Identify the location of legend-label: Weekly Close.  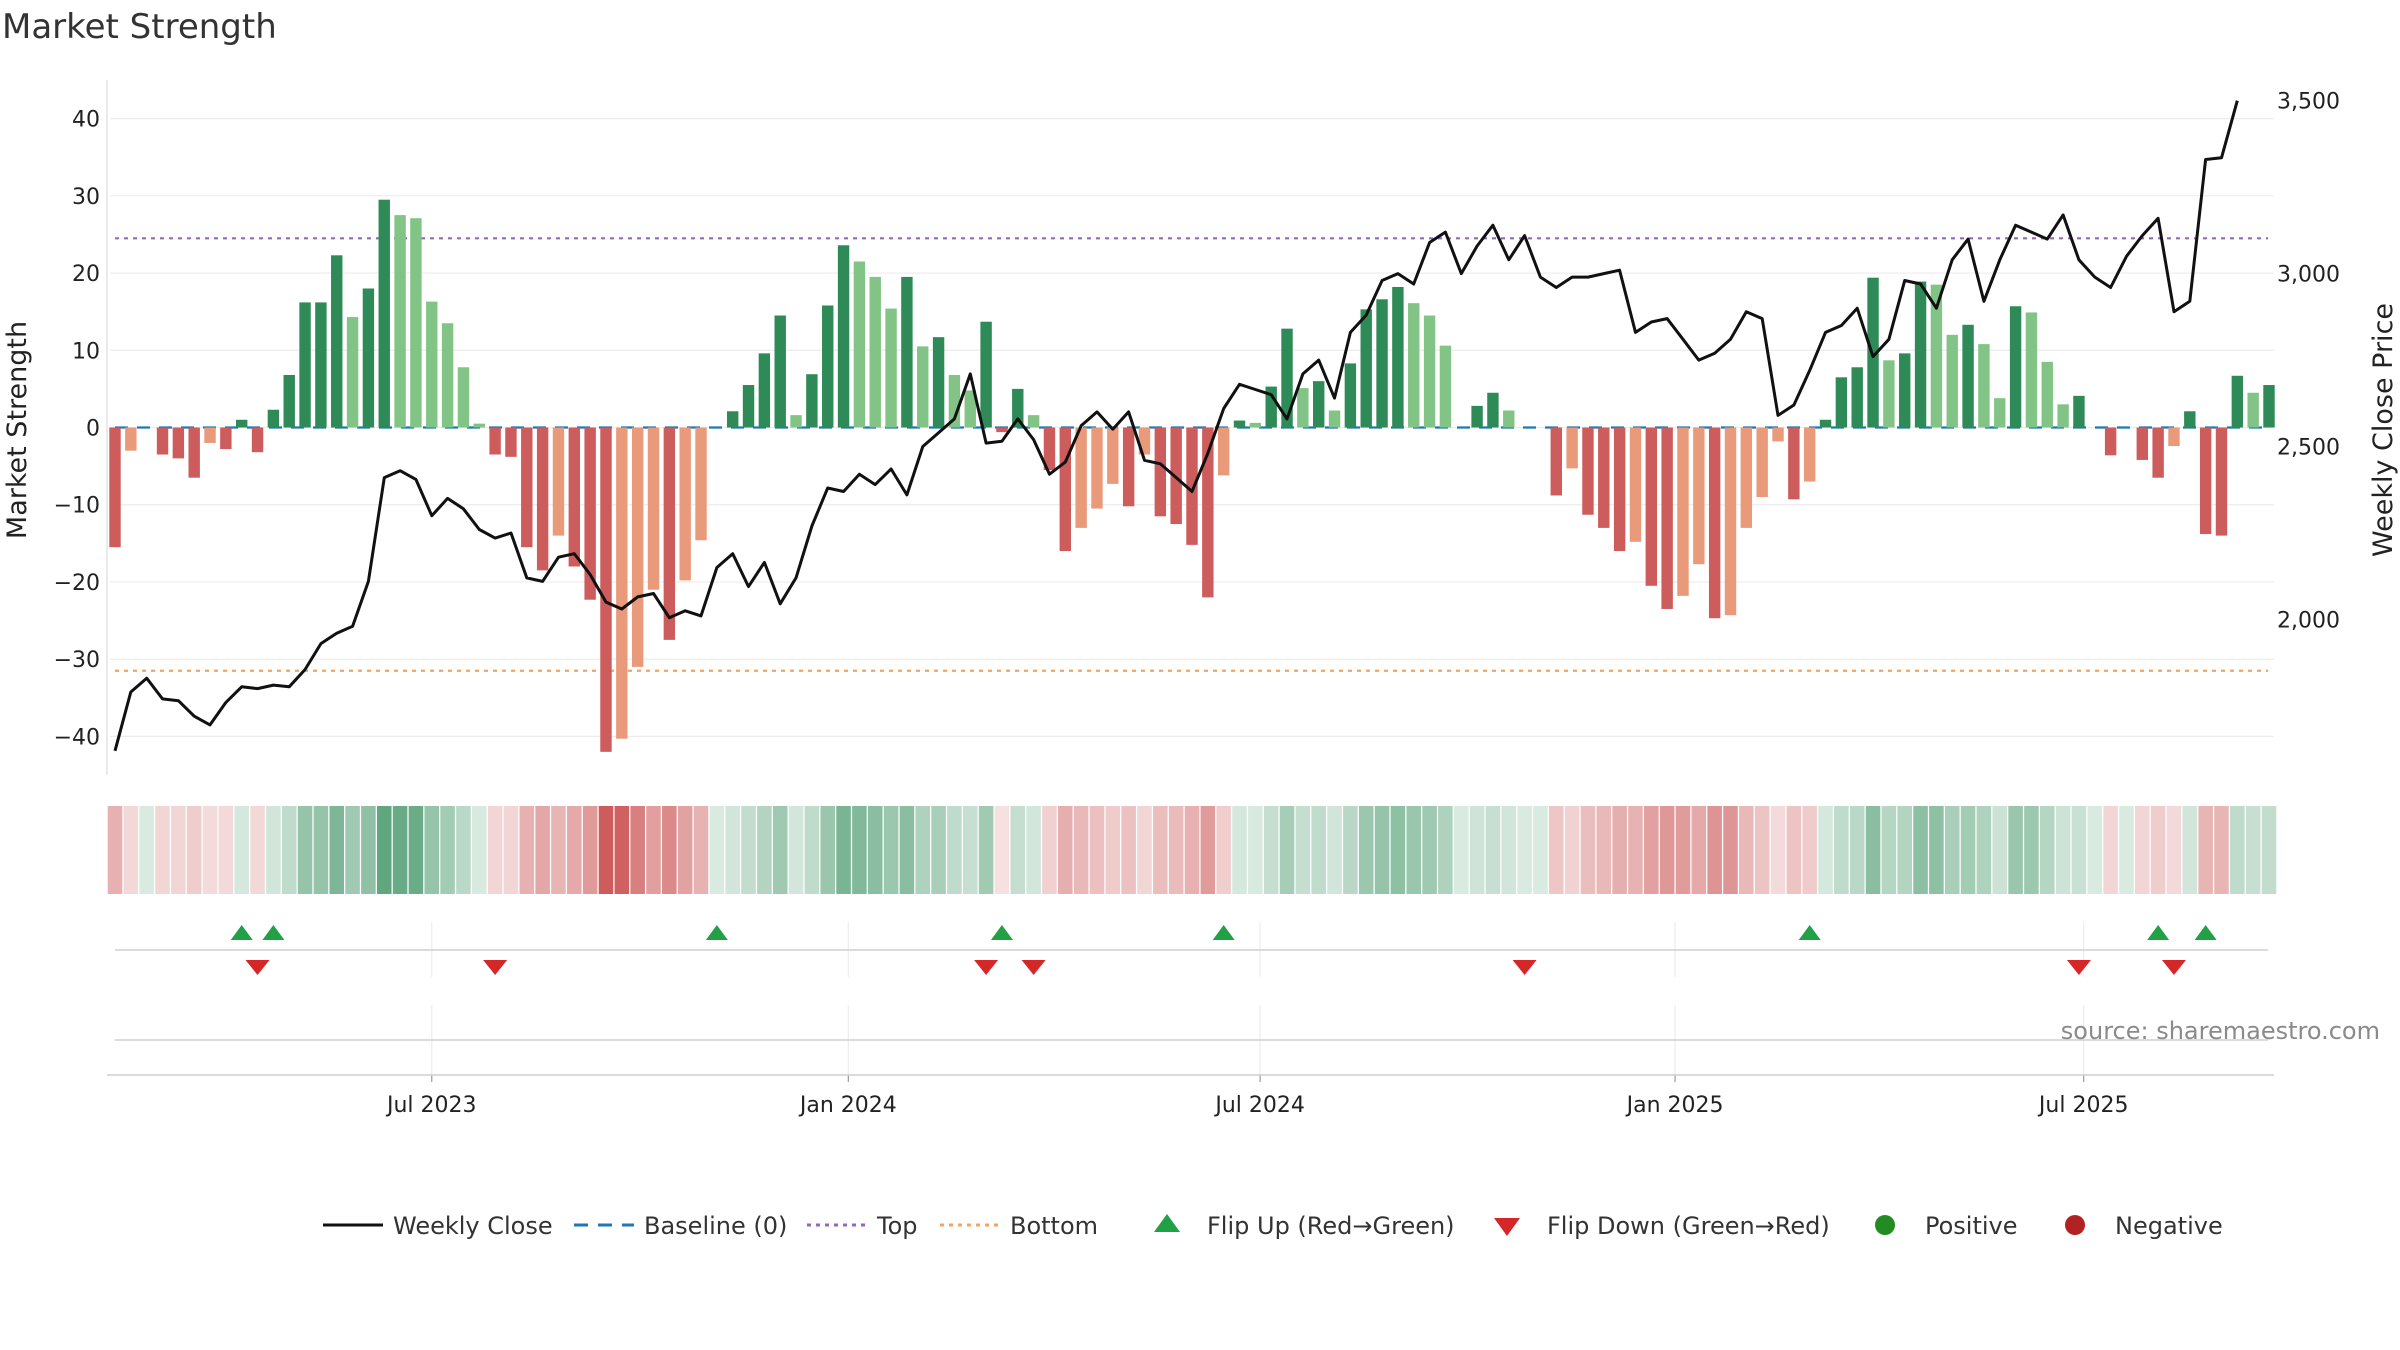
(473, 1226).